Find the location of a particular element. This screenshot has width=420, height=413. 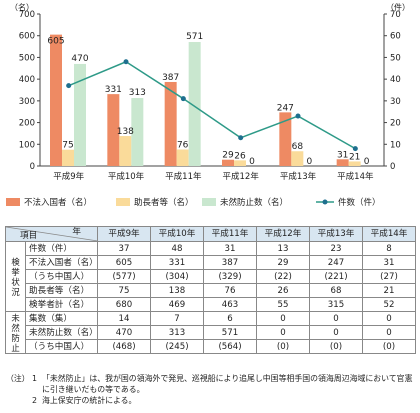

table-row: （うち中国人） (468) (245) (564) (0) (0) (0) is located at coordinates (211, 346).